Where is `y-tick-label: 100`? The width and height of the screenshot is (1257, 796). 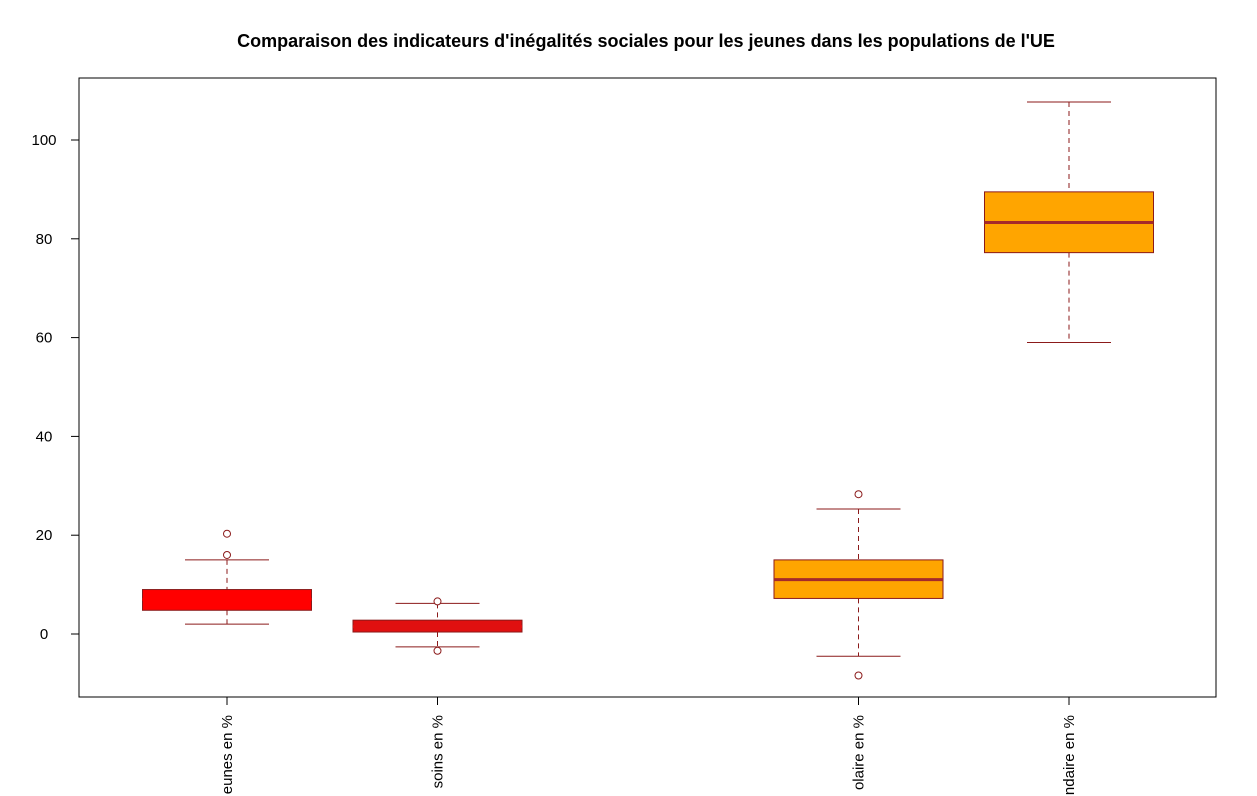 y-tick-label: 100 is located at coordinates (43, 140).